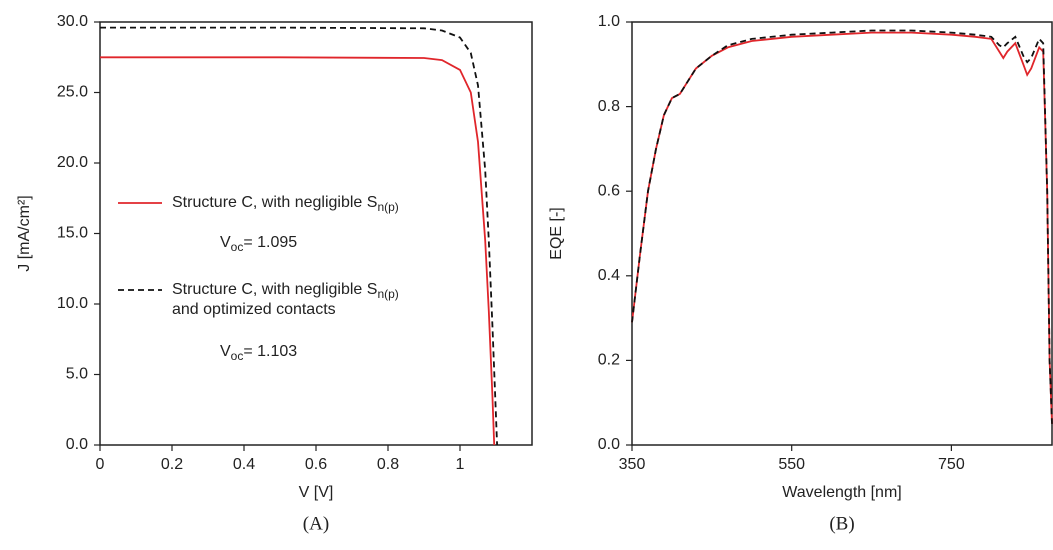  Describe the element at coordinates (316, 492) in the screenshot. I see `x-axis-label: V [V]` at that location.